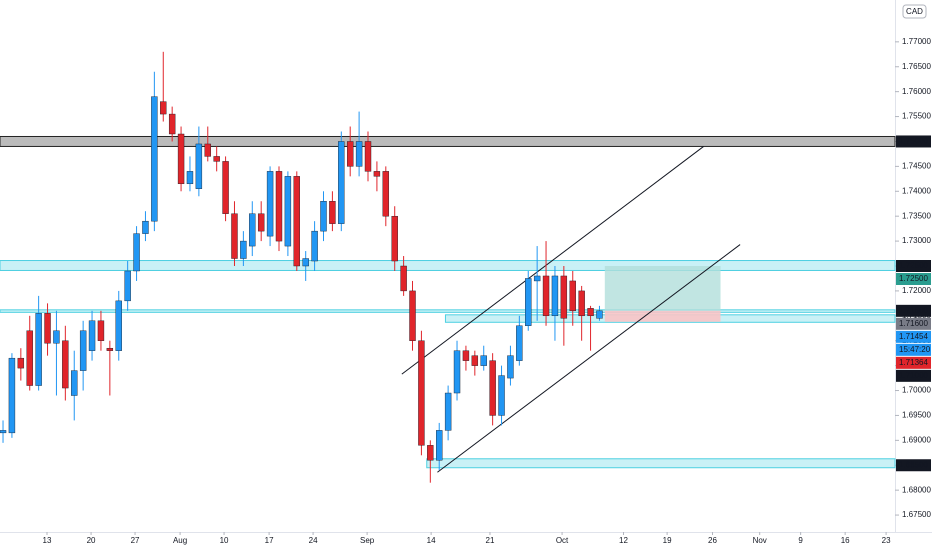  I want to click on y-tick-label: 1.73500, so click(916, 215).